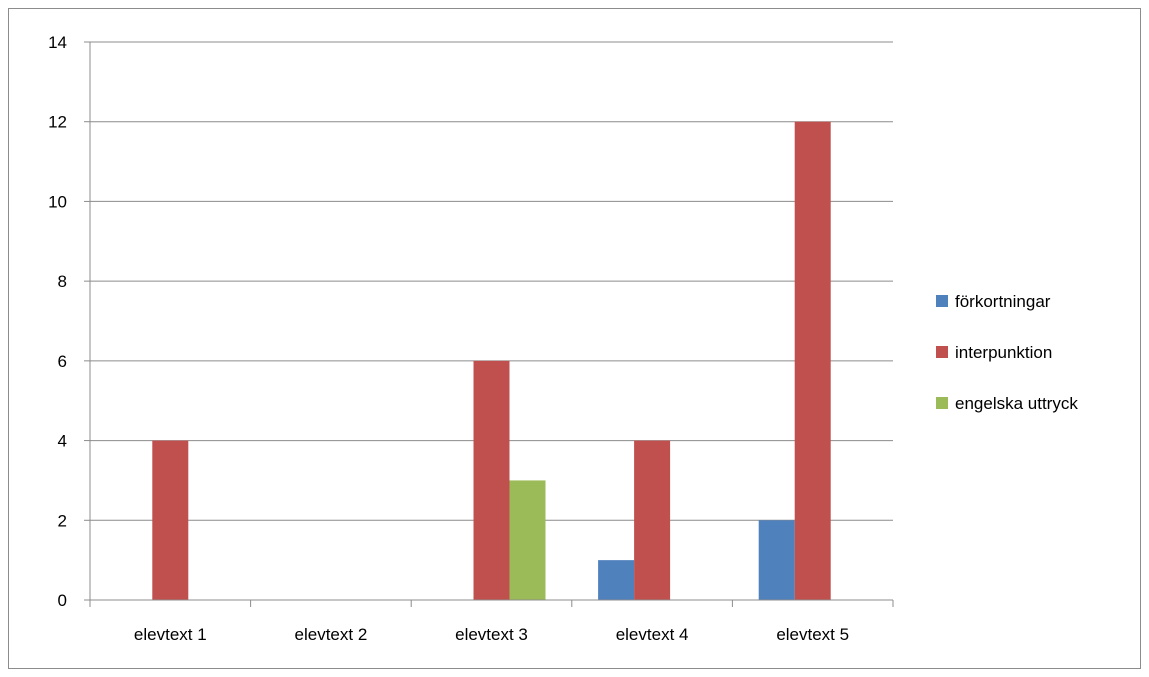 This screenshot has height=677, width=1149. Describe the element at coordinates (170, 634) in the screenshot. I see `x-tick-label: elevtext 1` at that location.